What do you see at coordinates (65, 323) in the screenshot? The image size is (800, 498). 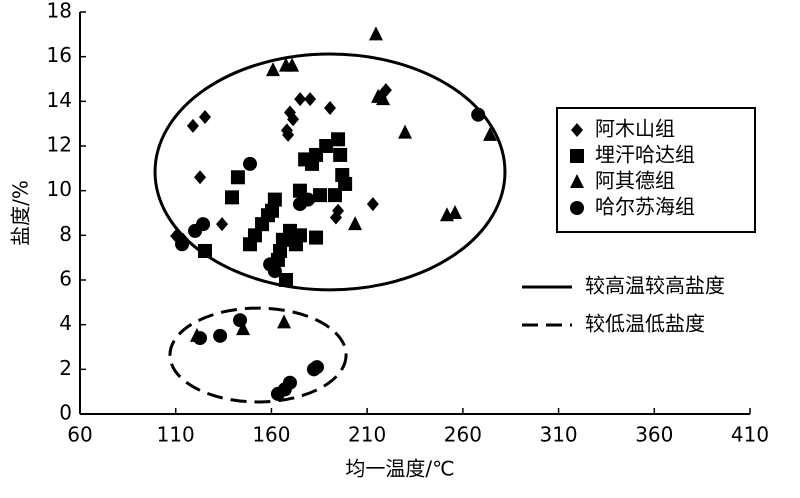 I see `y-tick-label: 4` at bounding box center [65, 323].